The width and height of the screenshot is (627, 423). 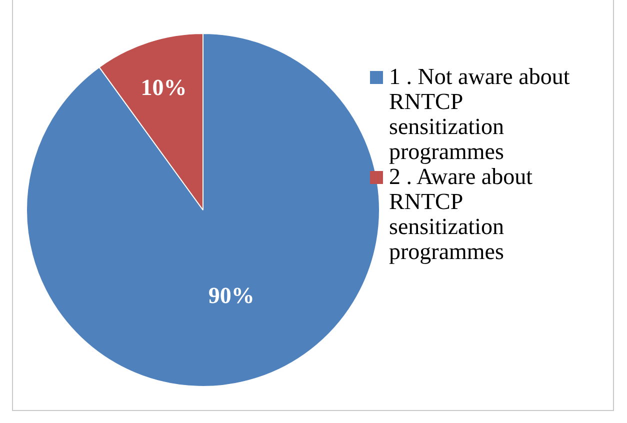 I want to click on legend-label: 1 . Not aware about RNTCP sensitization programmes, so click(x=479, y=114).